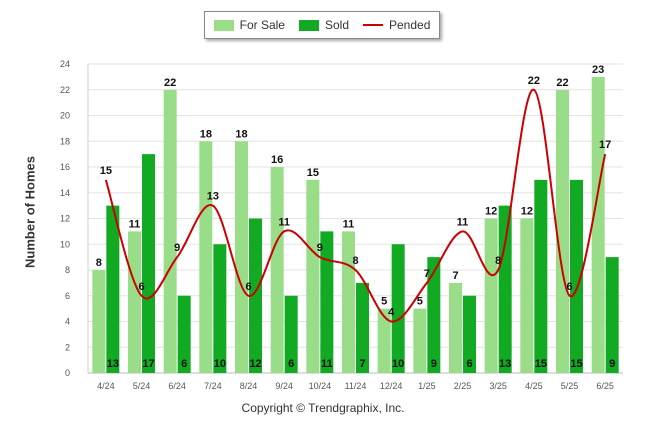 The image size is (646, 434). What do you see at coordinates (534, 386) in the screenshot?
I see `x-tick-label: 4/25` at bounding box center [534, 386].